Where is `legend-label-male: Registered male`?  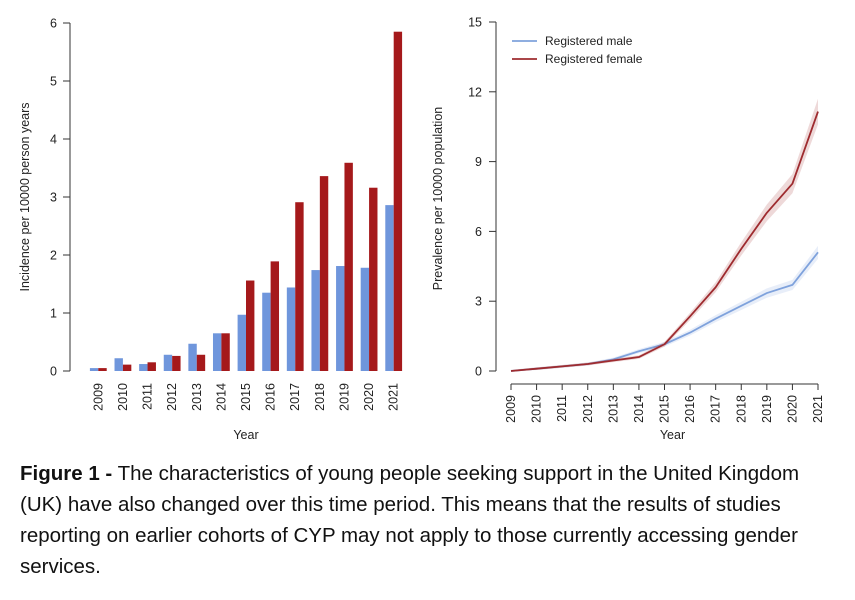
legend-label-male: Registered male is located at coordinates (589, 41).